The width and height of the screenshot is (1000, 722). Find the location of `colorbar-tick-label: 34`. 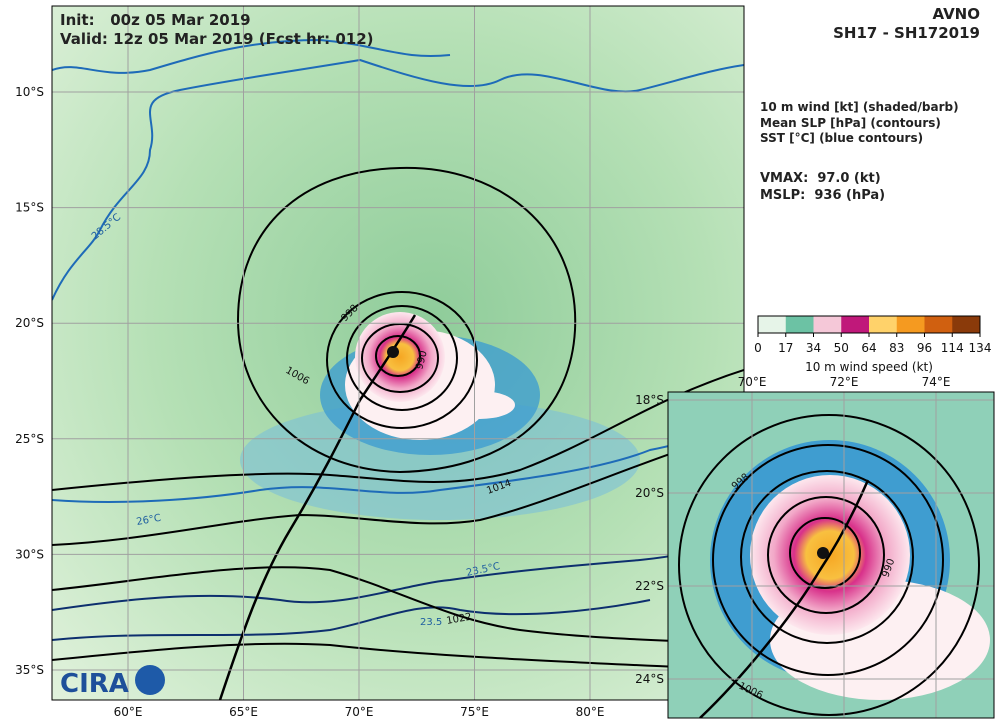

colorbar-tick-label: 34 is located at coordinates (813, 348).